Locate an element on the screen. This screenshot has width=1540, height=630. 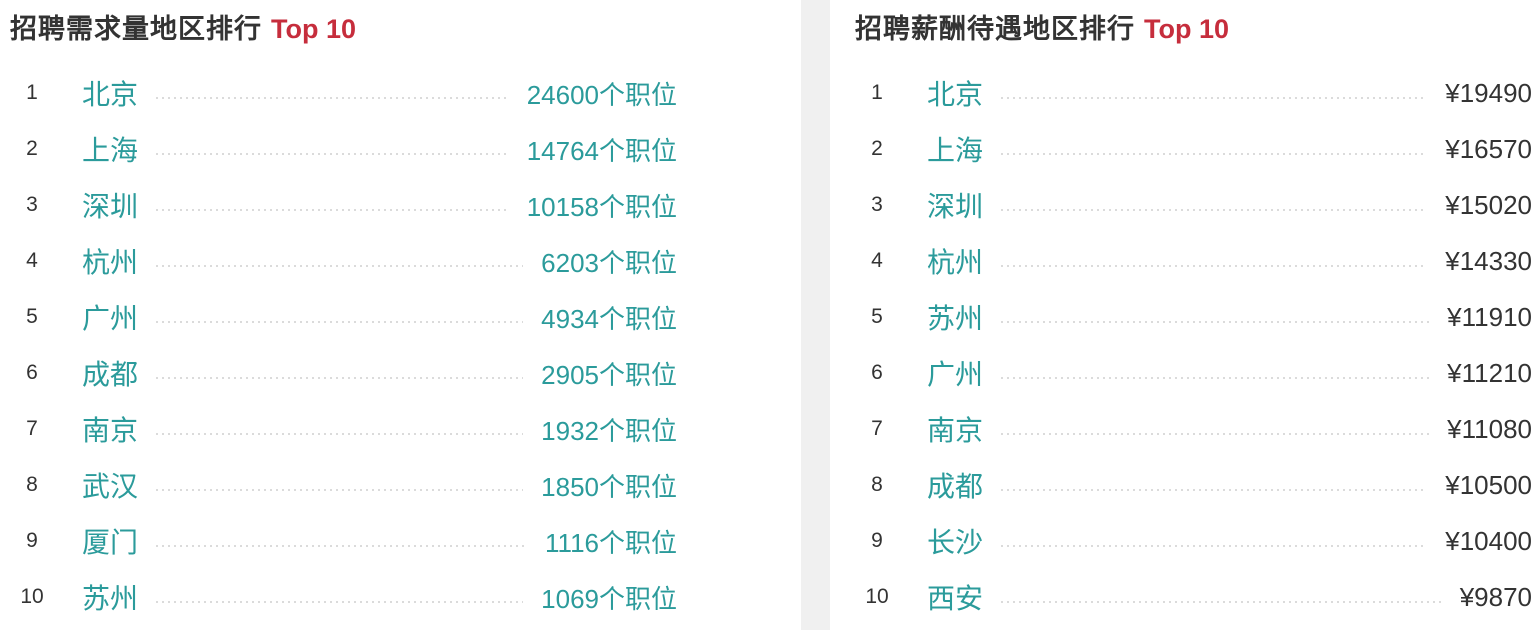
salary-value: ¥11210 is located at coordinates (1489, 372).